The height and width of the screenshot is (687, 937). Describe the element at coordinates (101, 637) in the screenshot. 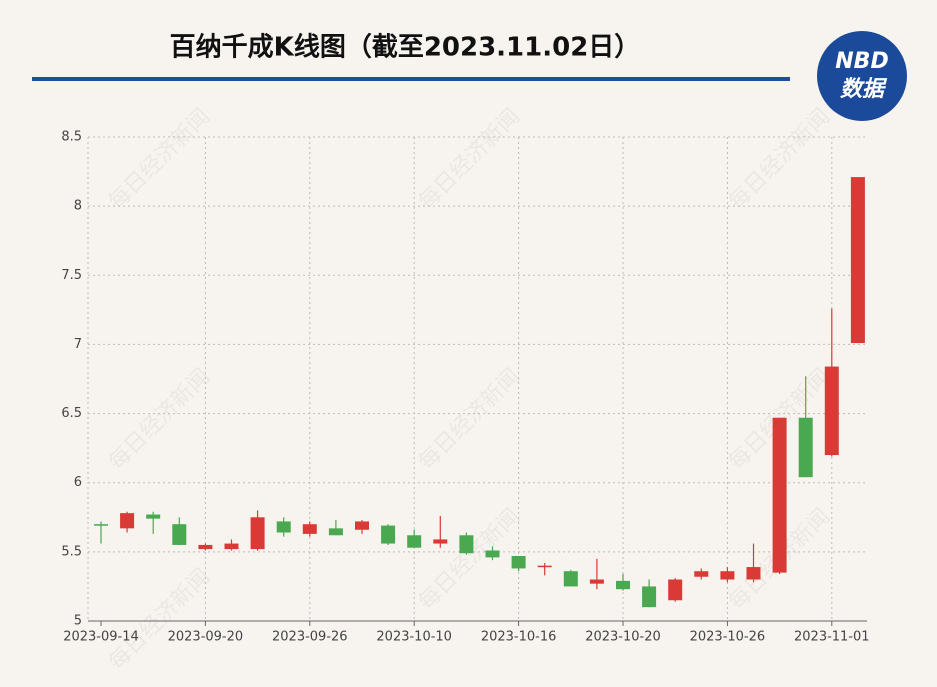

I see `x-tick-label: 2023-09-14` at that location.